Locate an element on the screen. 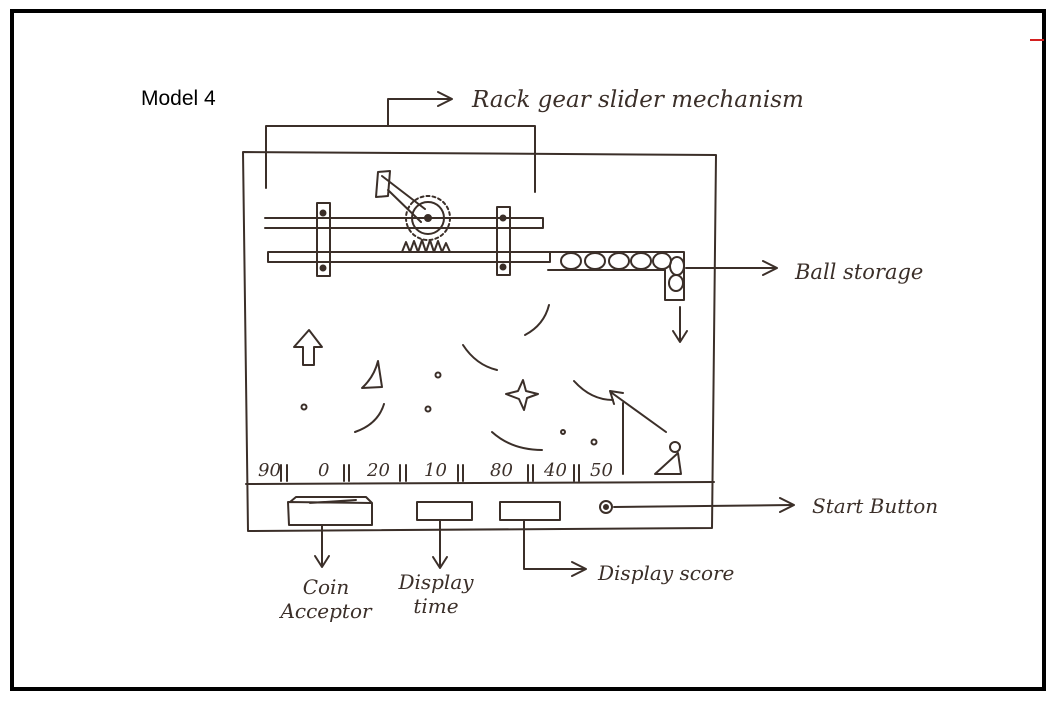 This screenshot has width=1052, height=701. slot-value-5: 80 is located at coordinates (501, 470).